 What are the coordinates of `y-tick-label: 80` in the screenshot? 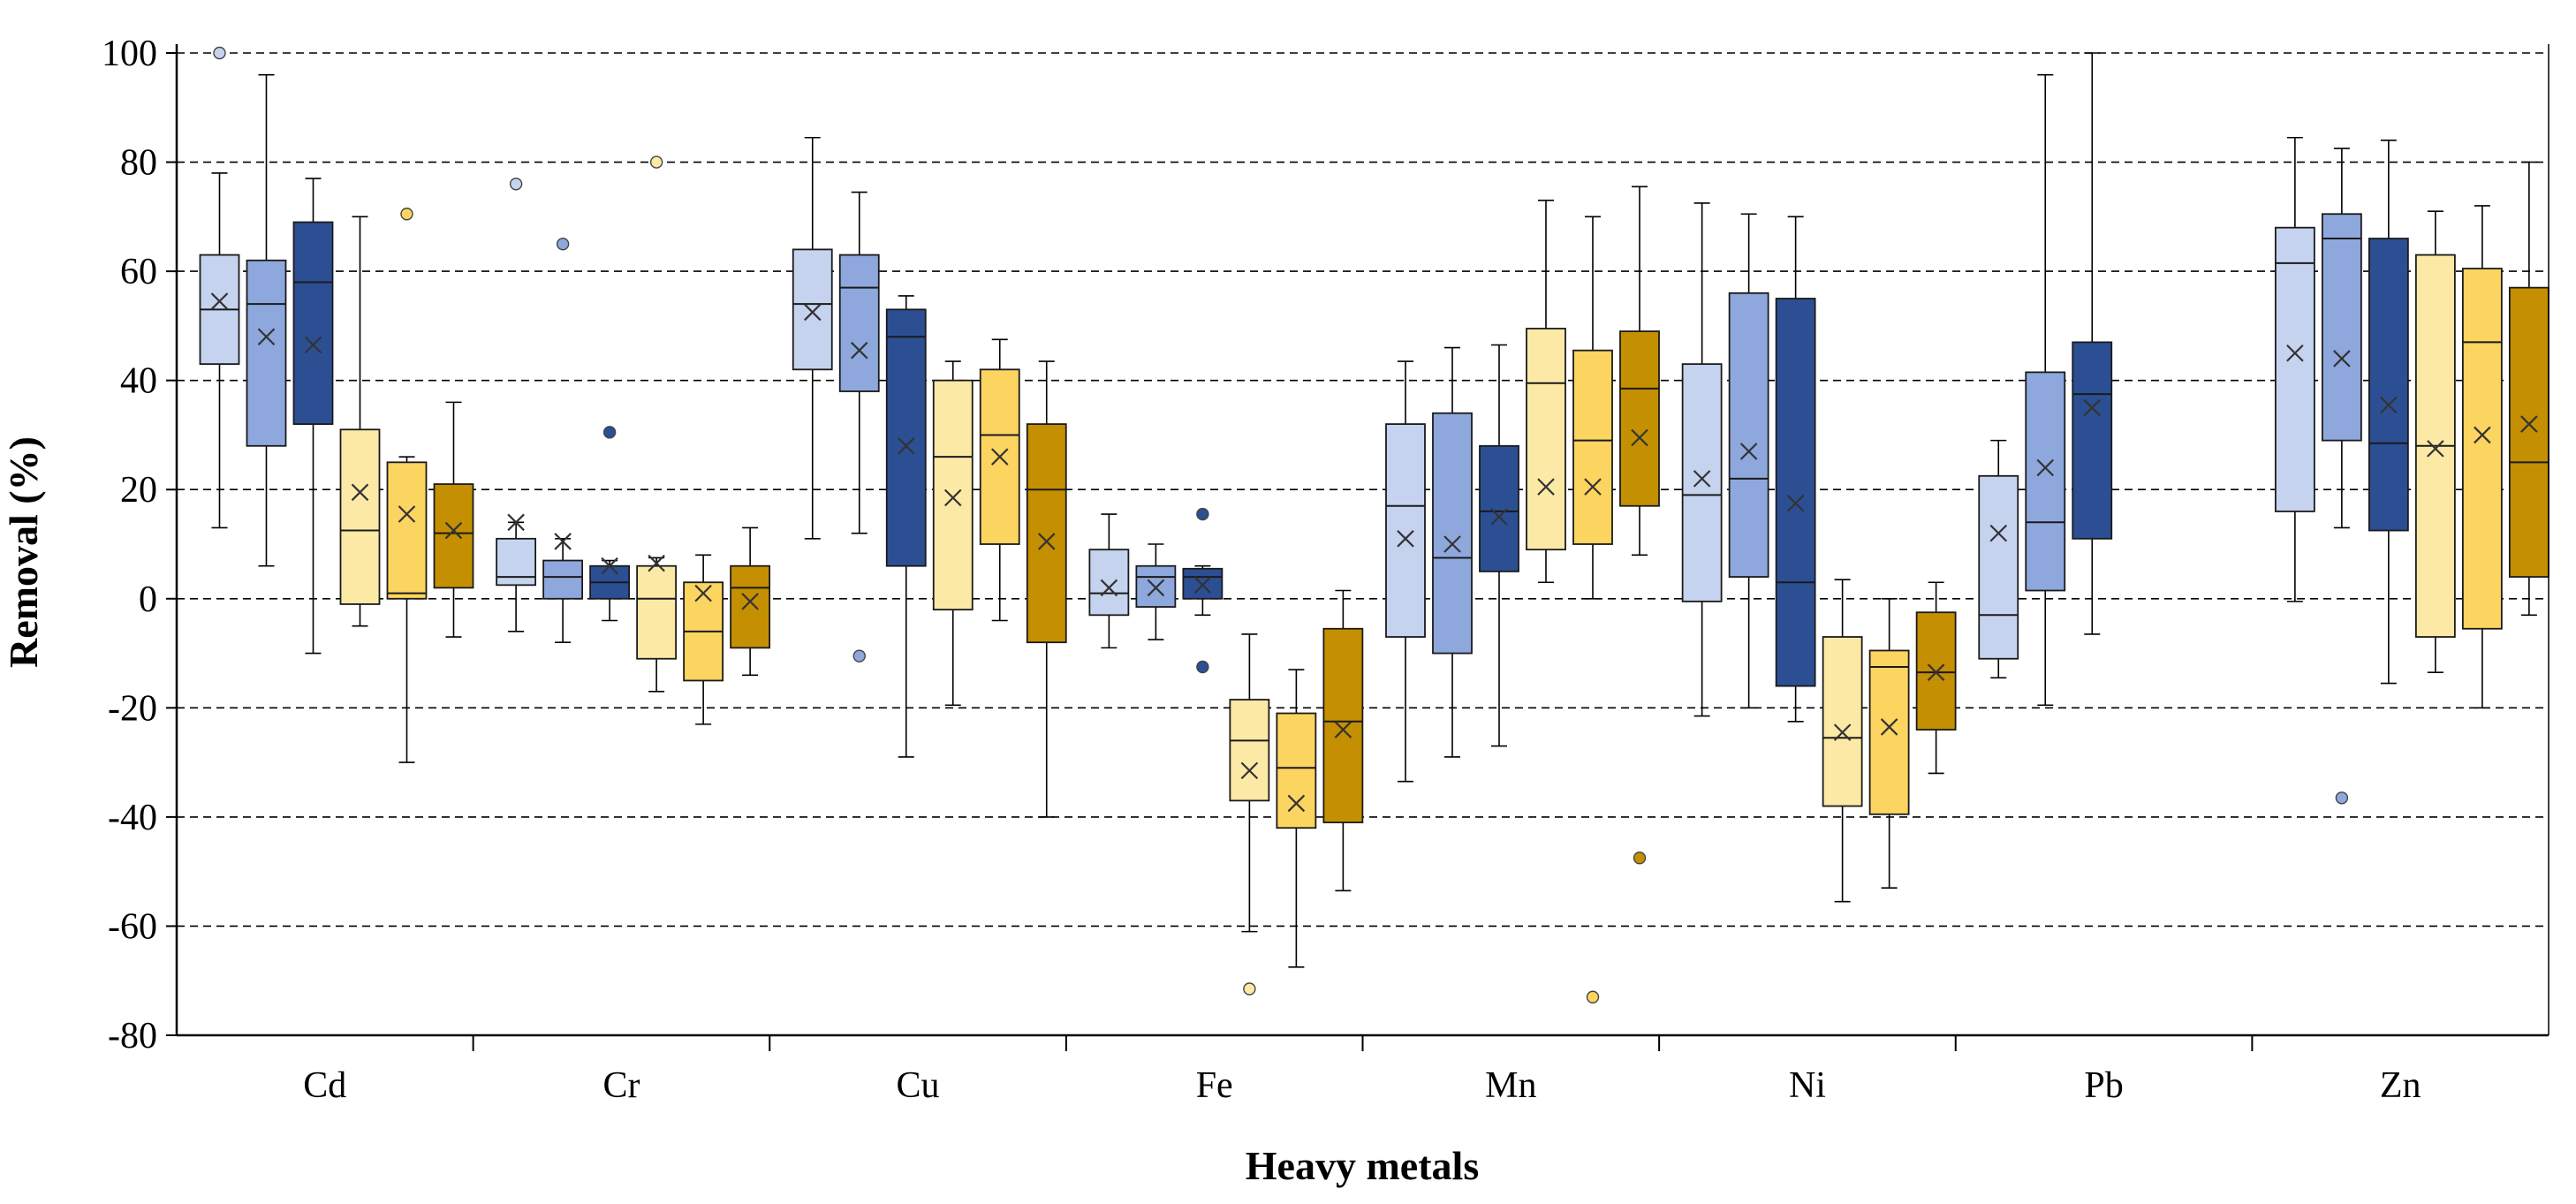 It's located at (139, 163).